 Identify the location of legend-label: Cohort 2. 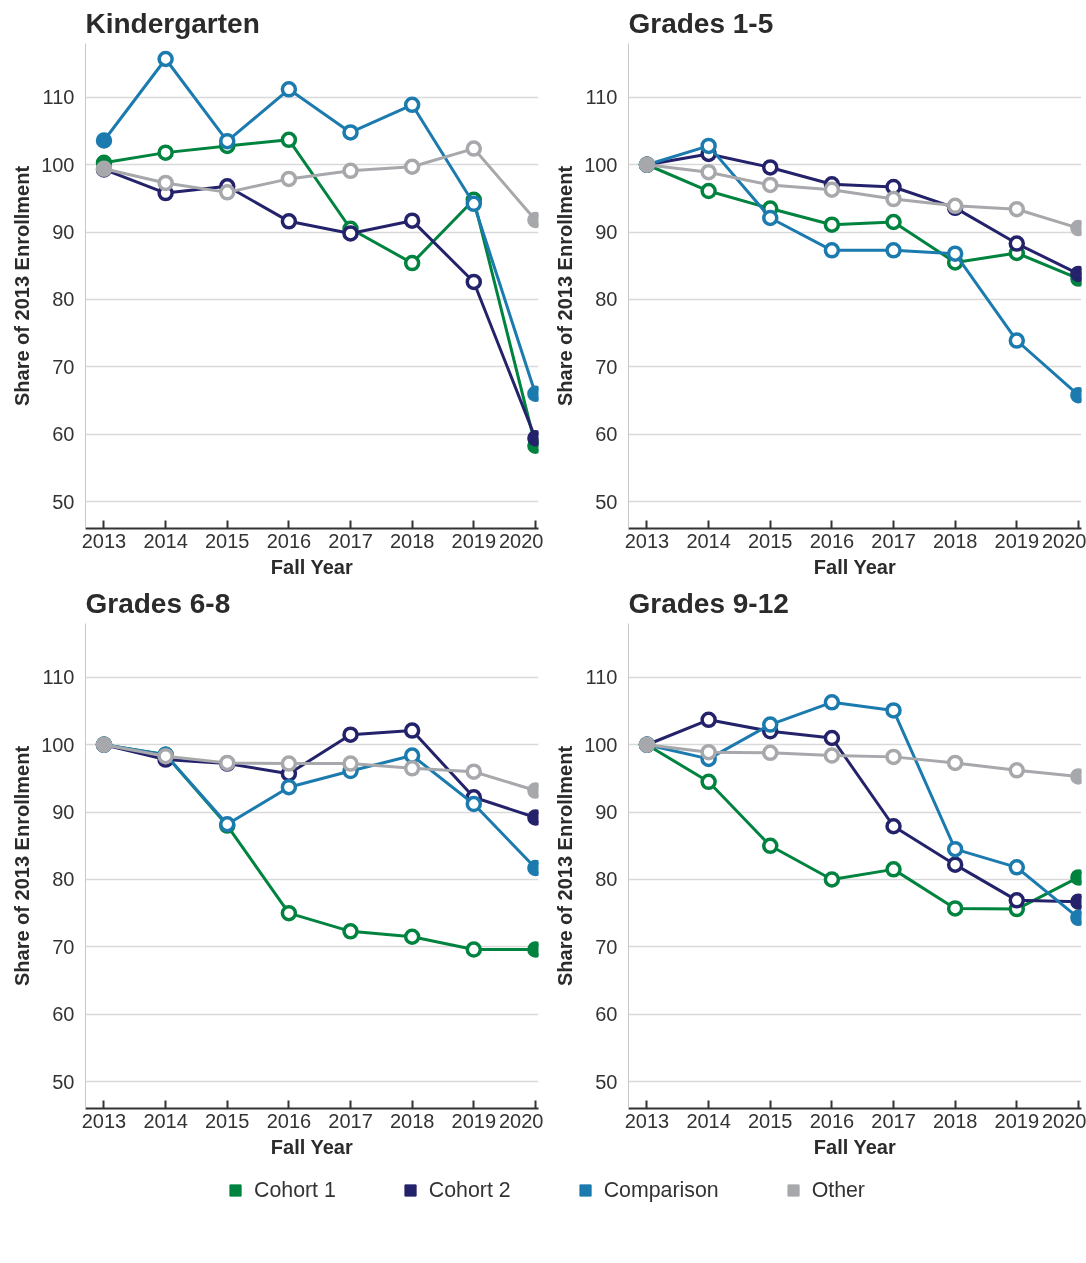
(469, 1190).